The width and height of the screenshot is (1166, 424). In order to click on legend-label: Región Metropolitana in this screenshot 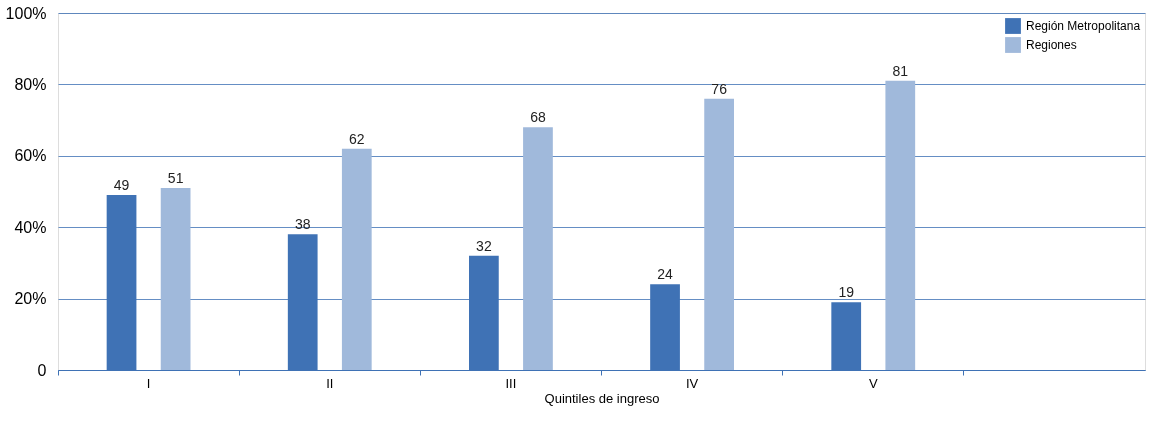, I will do `click(1083, 26)`.